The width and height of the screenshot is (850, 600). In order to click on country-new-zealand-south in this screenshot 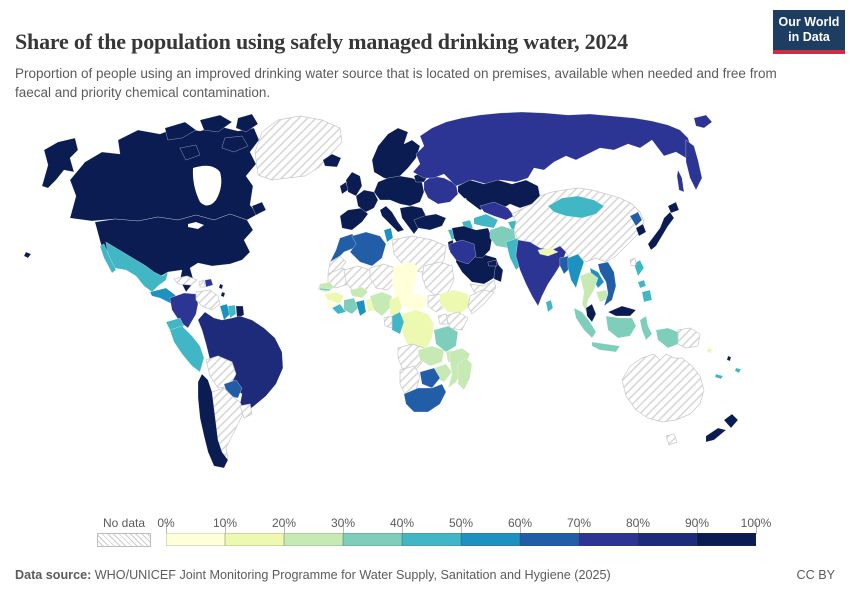, I will do `click(716, 435)`.